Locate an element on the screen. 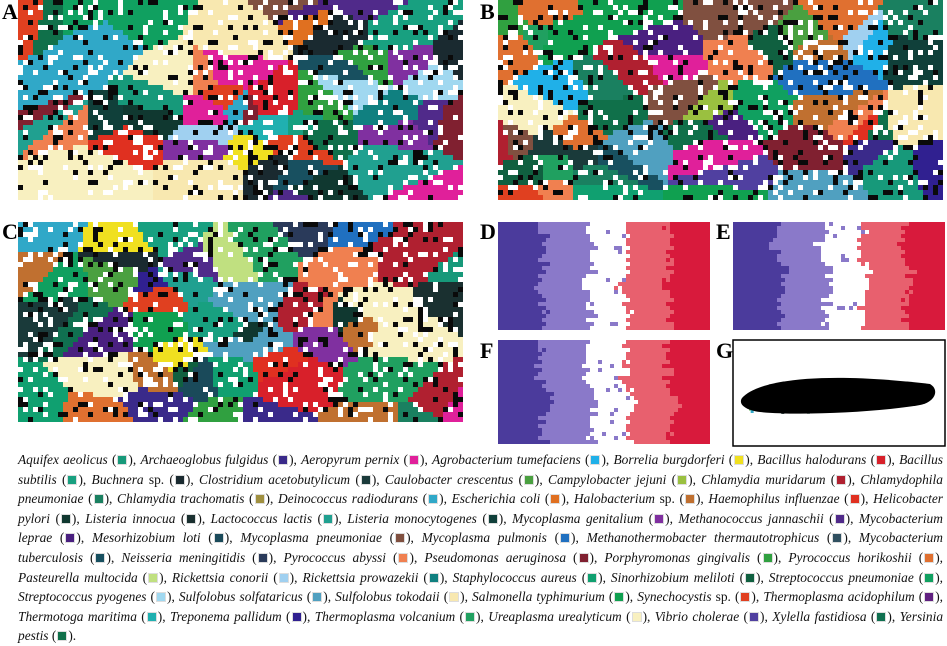  legend-entry: Chlamydia muridarum is located at coordinates (778, 479).